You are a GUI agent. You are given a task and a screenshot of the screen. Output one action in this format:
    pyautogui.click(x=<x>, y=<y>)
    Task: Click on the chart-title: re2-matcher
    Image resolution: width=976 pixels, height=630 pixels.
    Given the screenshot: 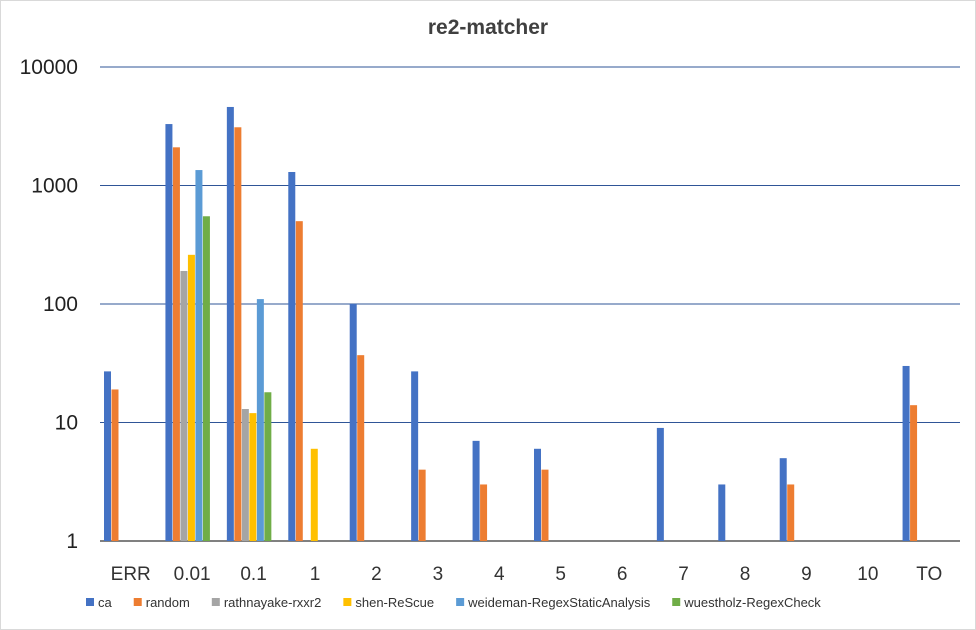 What is the action you would take?
    pyautogui.click(x=488, y=27)
    